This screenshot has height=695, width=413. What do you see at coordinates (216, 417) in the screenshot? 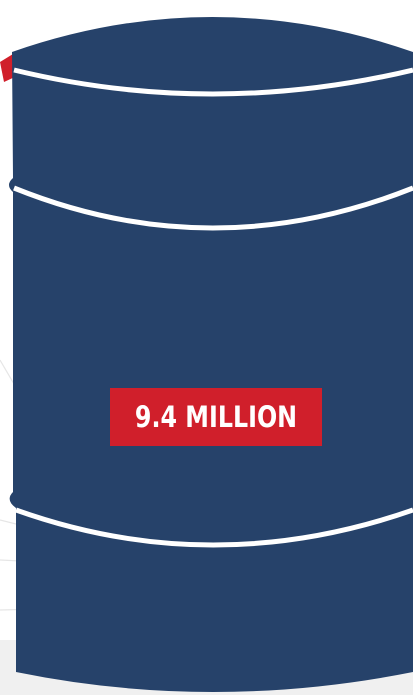
I see `barrel-value-label: 9.4 MILLION` at bounding box center [216, 417].